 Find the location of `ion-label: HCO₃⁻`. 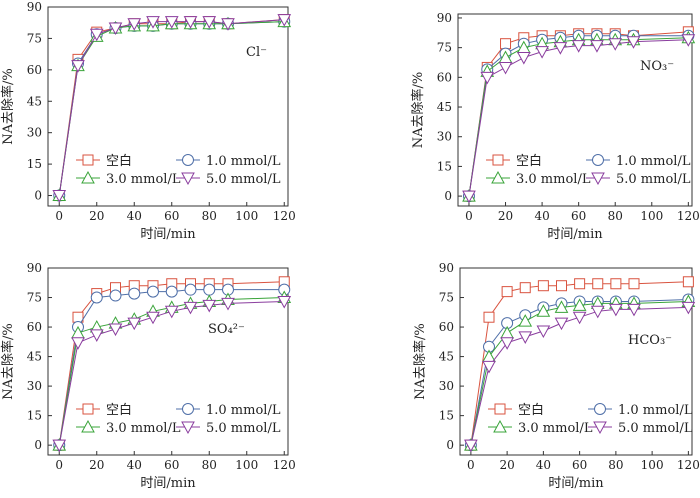

ion-label: HCO₃⁻ is located at coordinates (650, 340).